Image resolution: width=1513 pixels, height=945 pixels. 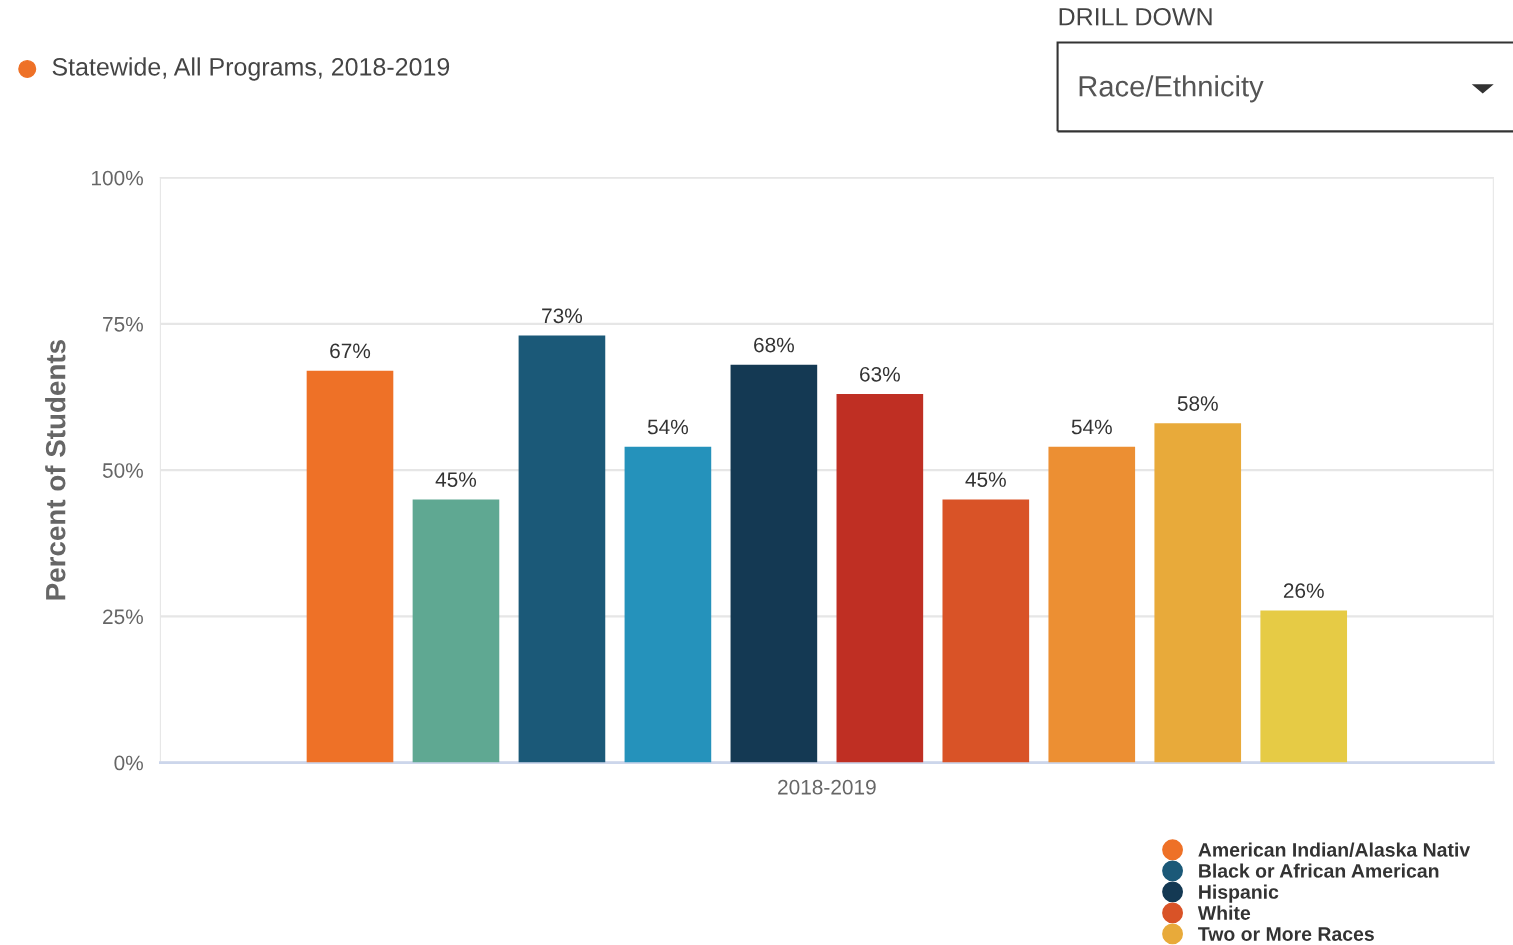 What do you see at coordinates (117, 178) in the screenshot?
I see `y-tick-label: 100%` at bounding box center [117, 178].